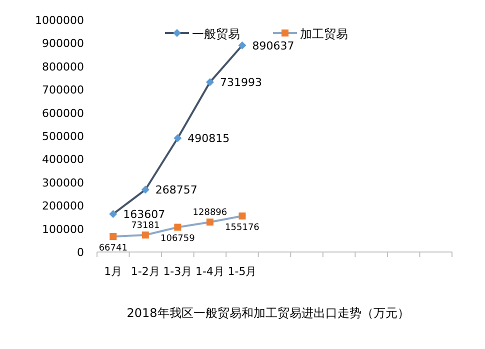  I want to click on x-tick-label: 1-3月, so click(177, 271).